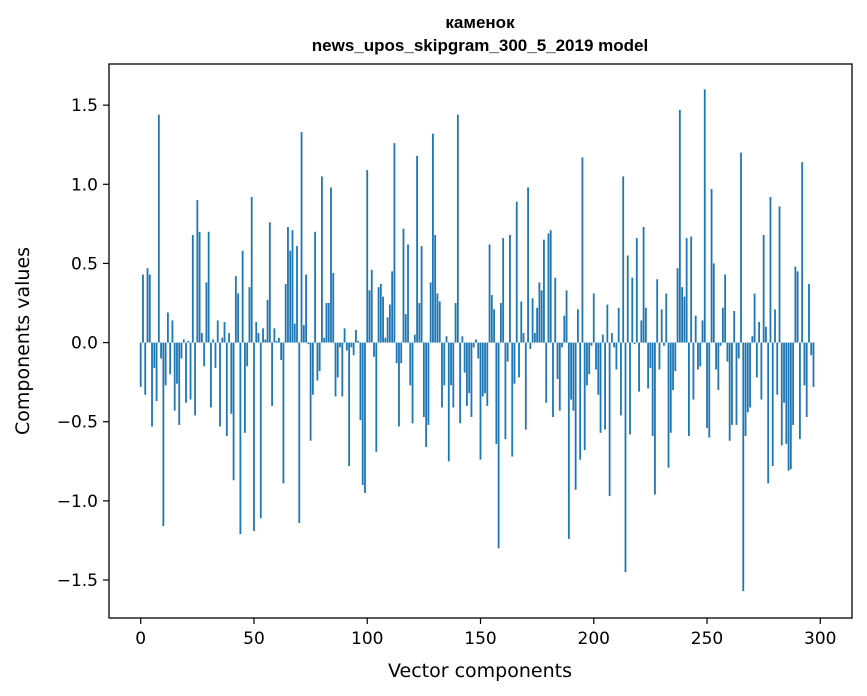 Image resolution: width=867 pixels, height=696 pixels. I want to click on x-axis-label: Vector components, so click(480, 671).